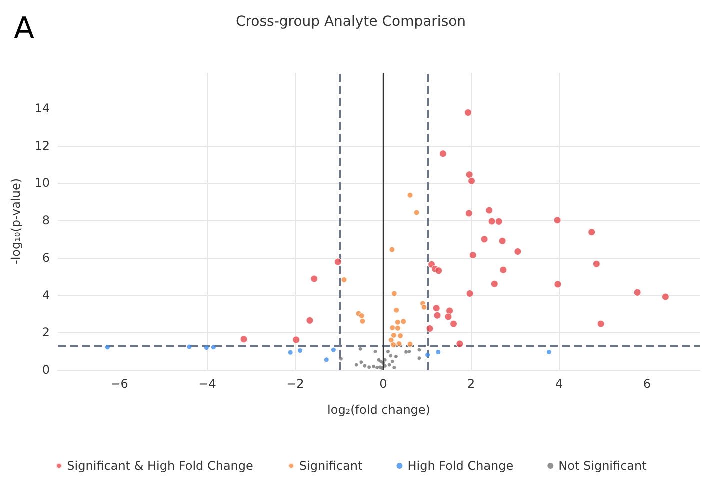 The image size is (702, 479). I want to click on y-tick-label: 0, so click(46, 370).